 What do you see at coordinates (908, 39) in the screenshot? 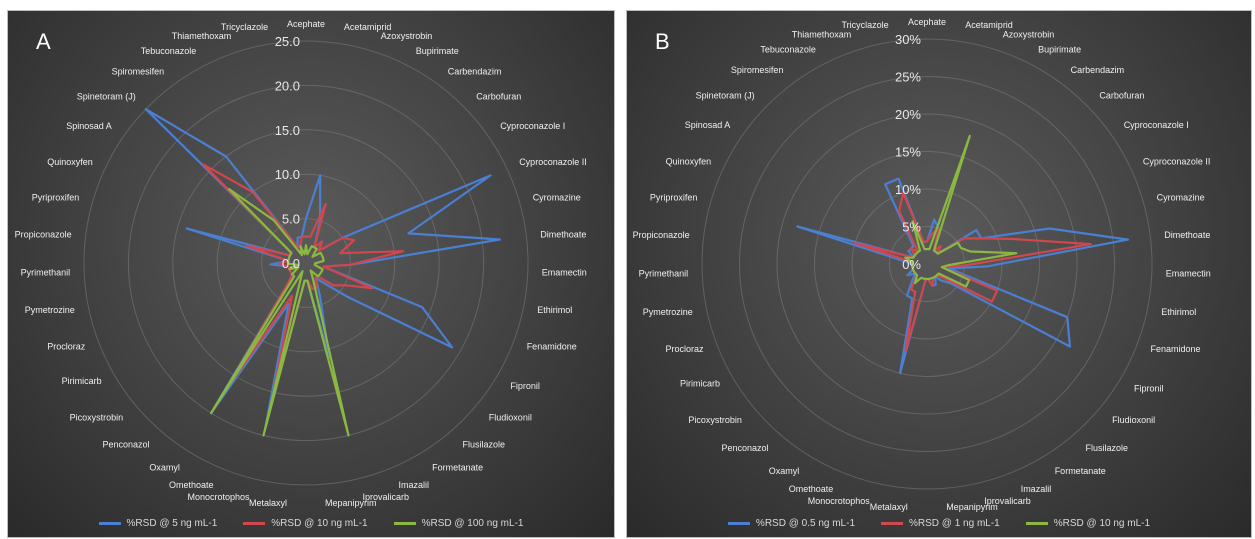
I see `tick-label: 30%` at bounding box center [908, 39].